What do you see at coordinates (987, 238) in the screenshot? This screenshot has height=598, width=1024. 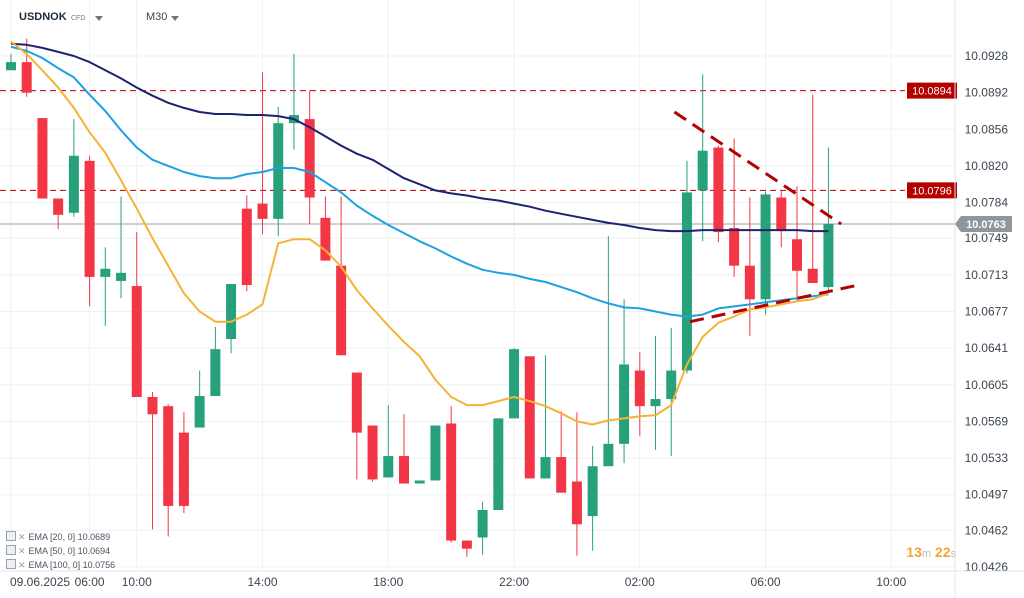 I see `y-tick-label: 10.0749` at bounding box center [987, 238].